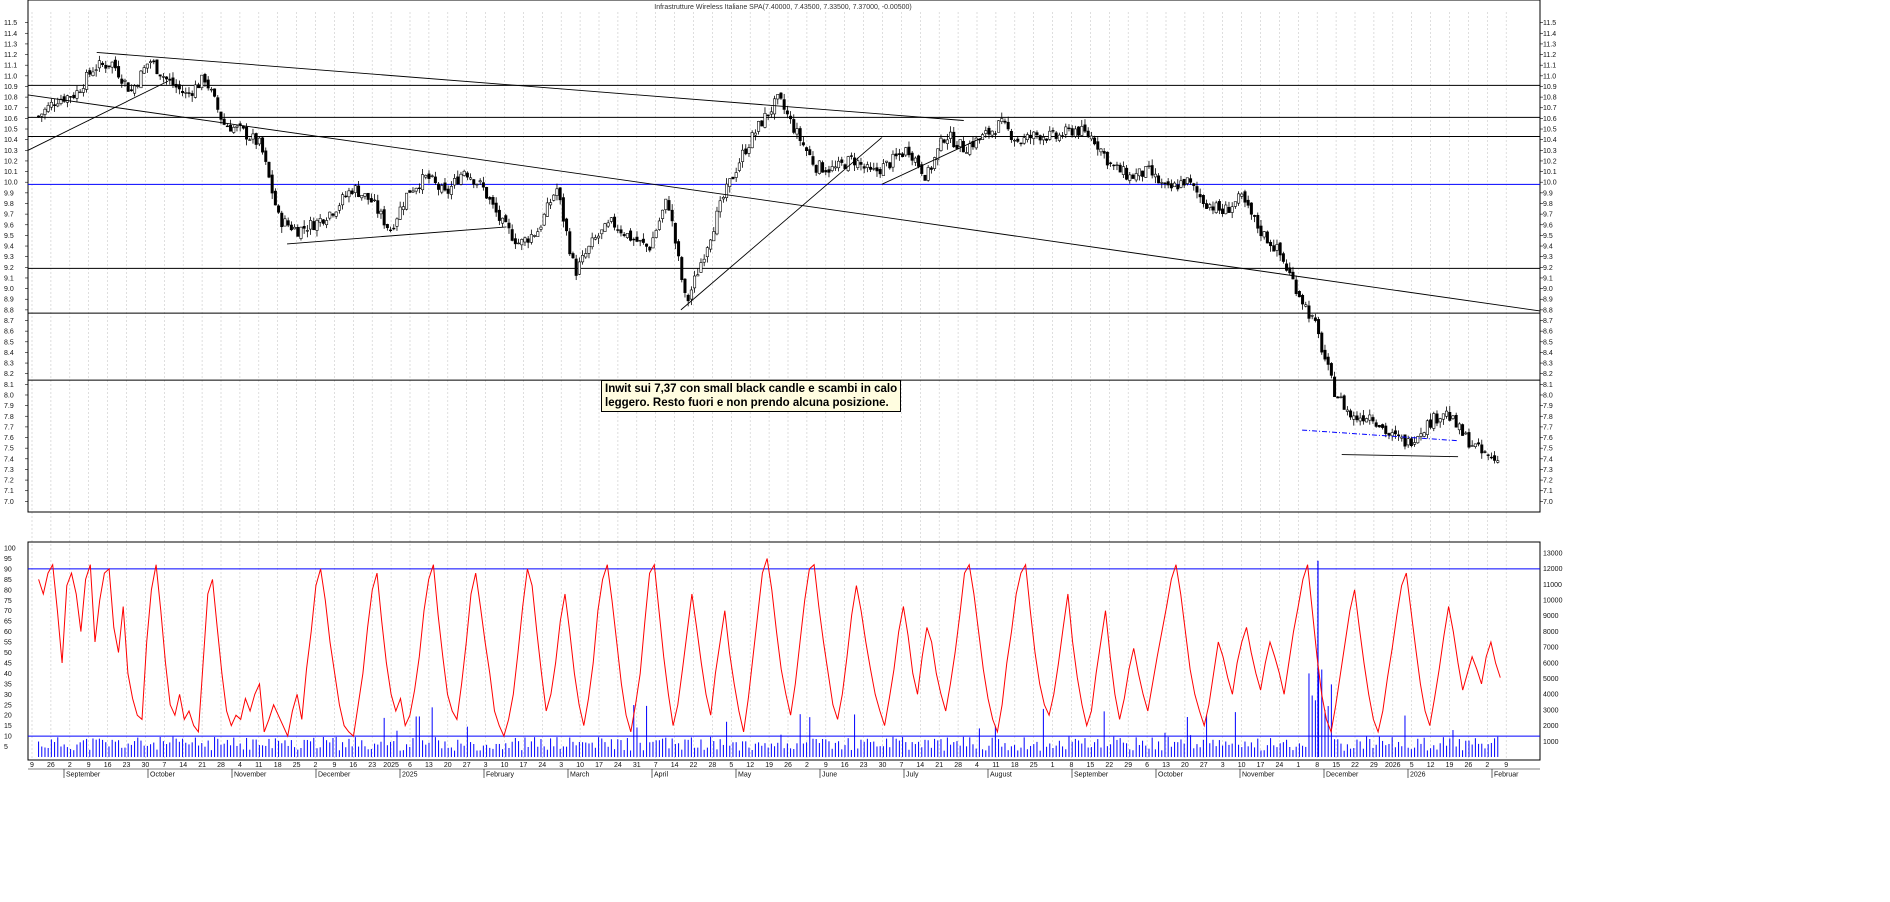 Image resolution: width=1890 pixels, height=902 pixels. Describe the element at coordinates (1171, 775) in the screenshot. I see `x-month-label: October` at that location.